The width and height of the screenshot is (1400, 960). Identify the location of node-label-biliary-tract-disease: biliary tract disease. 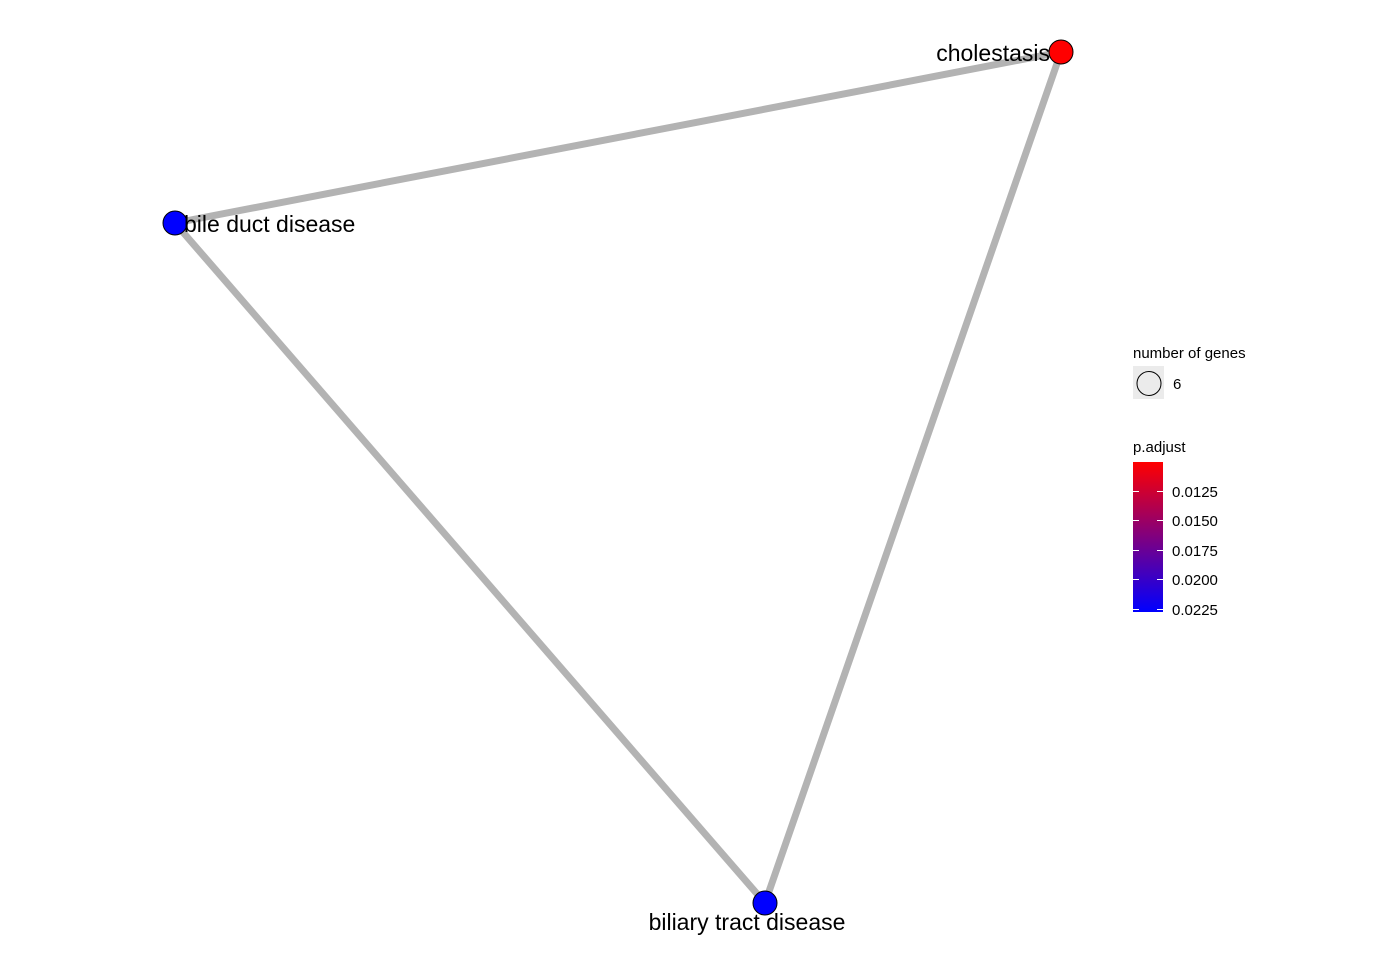
(747, 922).